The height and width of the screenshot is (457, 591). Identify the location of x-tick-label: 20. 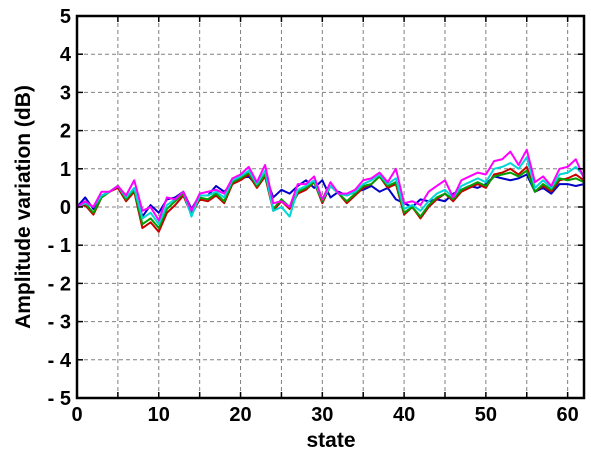
(240, 415).